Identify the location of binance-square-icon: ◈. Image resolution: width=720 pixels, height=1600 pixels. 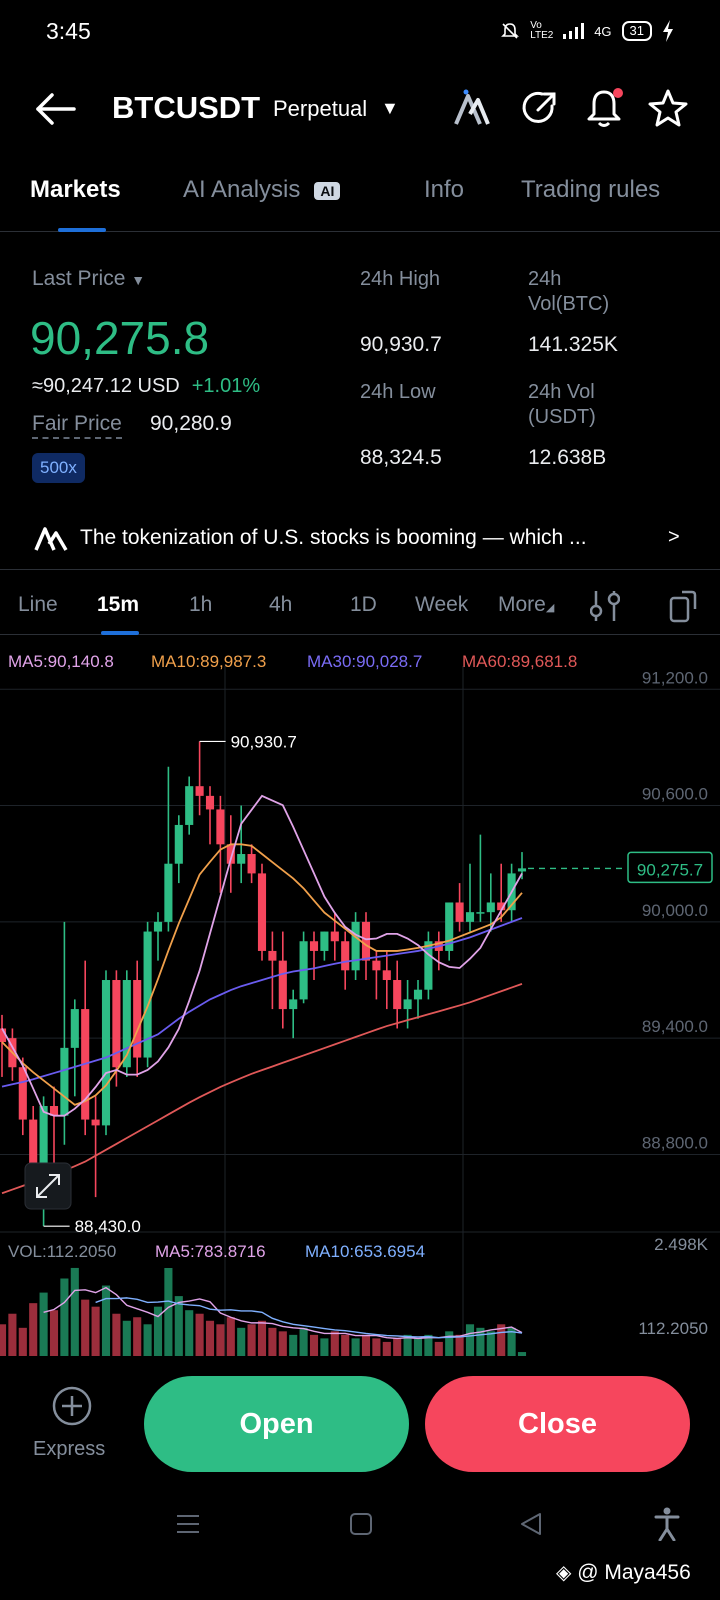
(564, 1573).